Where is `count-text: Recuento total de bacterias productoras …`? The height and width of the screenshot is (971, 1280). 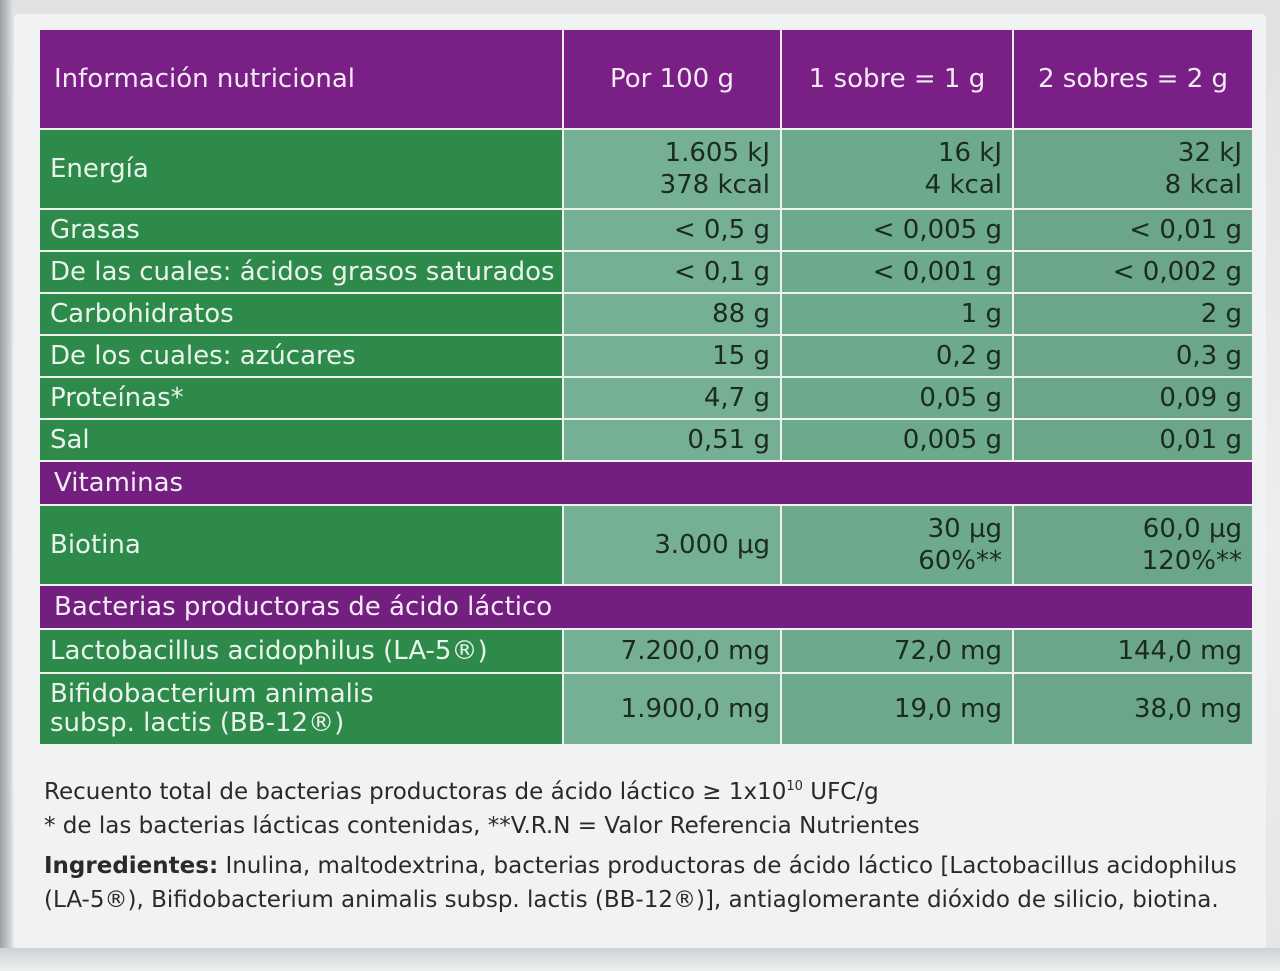
count-text: Recuento total de bacterias productoras … is located at coordinates (415, 792).